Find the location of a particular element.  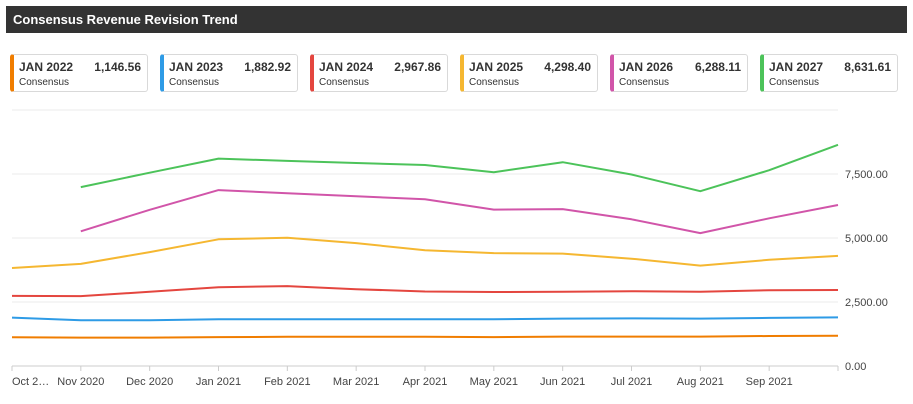

x-tick-label: Sep 2021 is located at coordinates (769, 382).